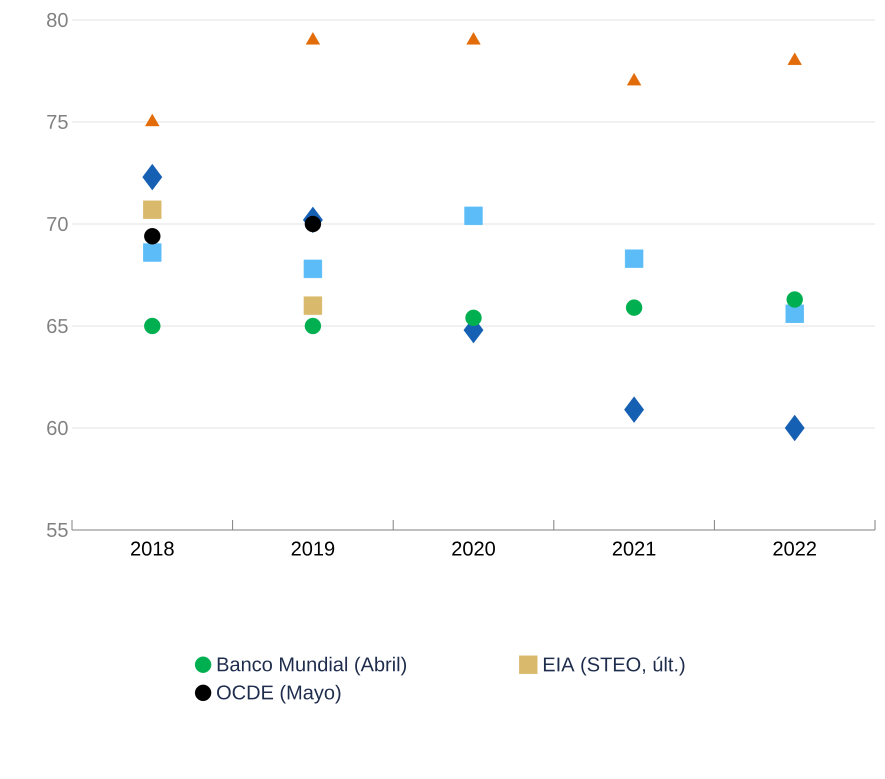 This screenshot has width=885, height=779. I want to click on x-tick-label: 2022, so click(794, 549).